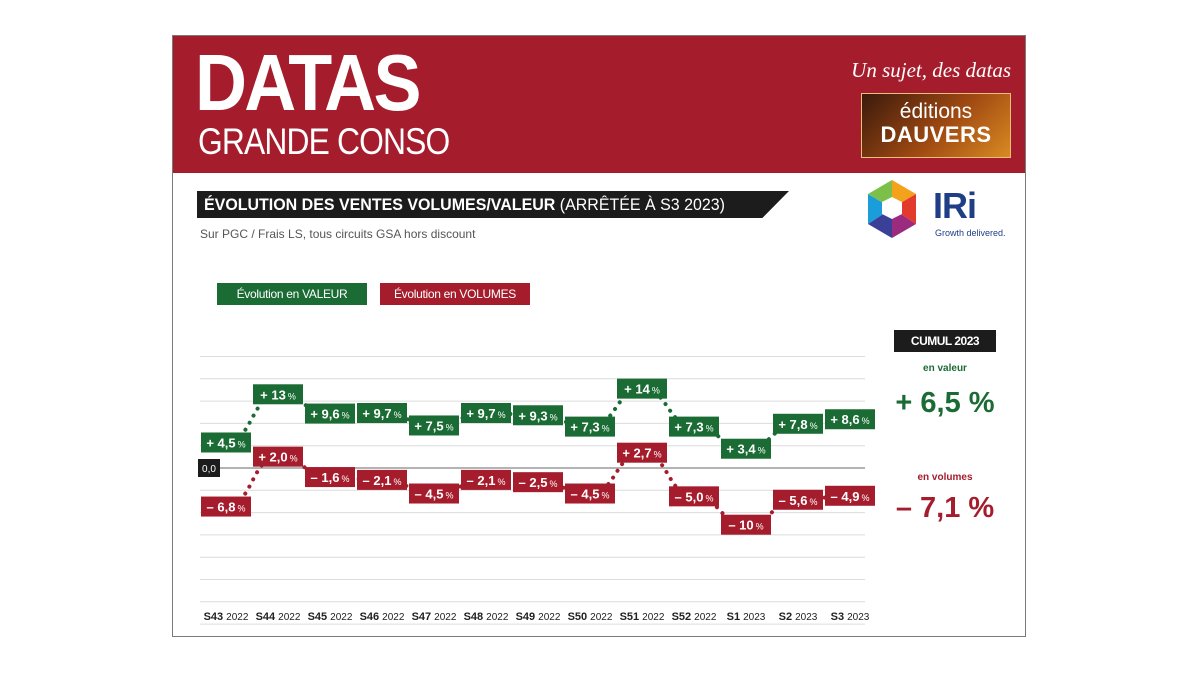 The width and height of the screenshot is (1200, 675). I want to click on publisher-logo-line1: éditions, so click(936, 111).